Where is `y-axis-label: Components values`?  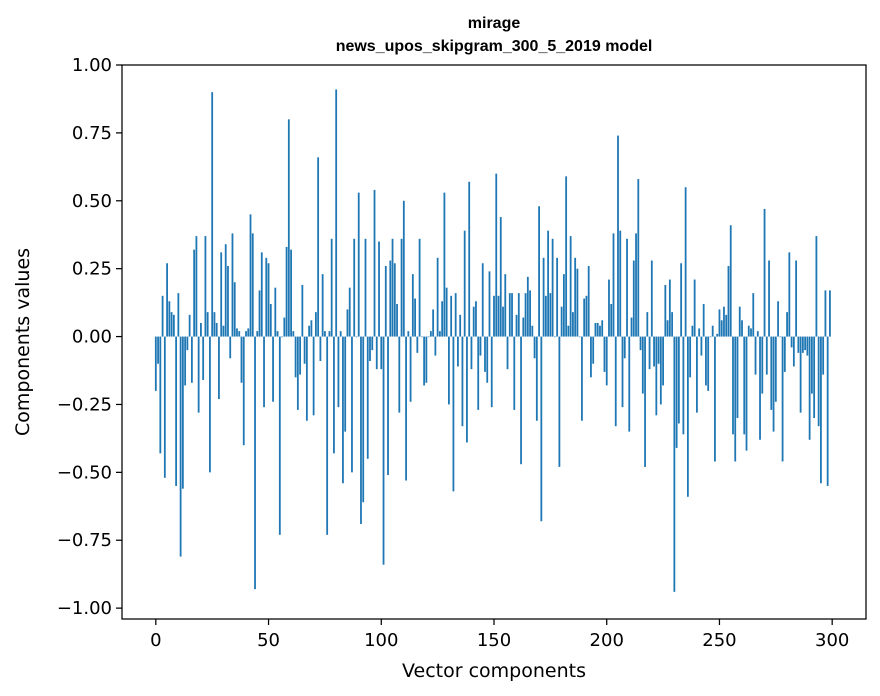 y-axis-label: Components values is located at coordinates (23, 342).